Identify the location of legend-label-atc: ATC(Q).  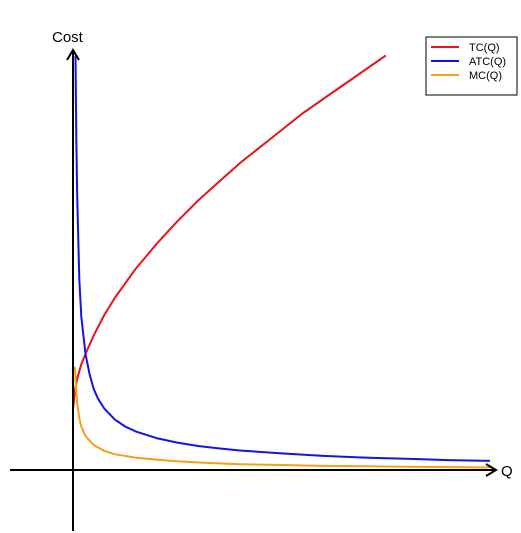
(487, 62).